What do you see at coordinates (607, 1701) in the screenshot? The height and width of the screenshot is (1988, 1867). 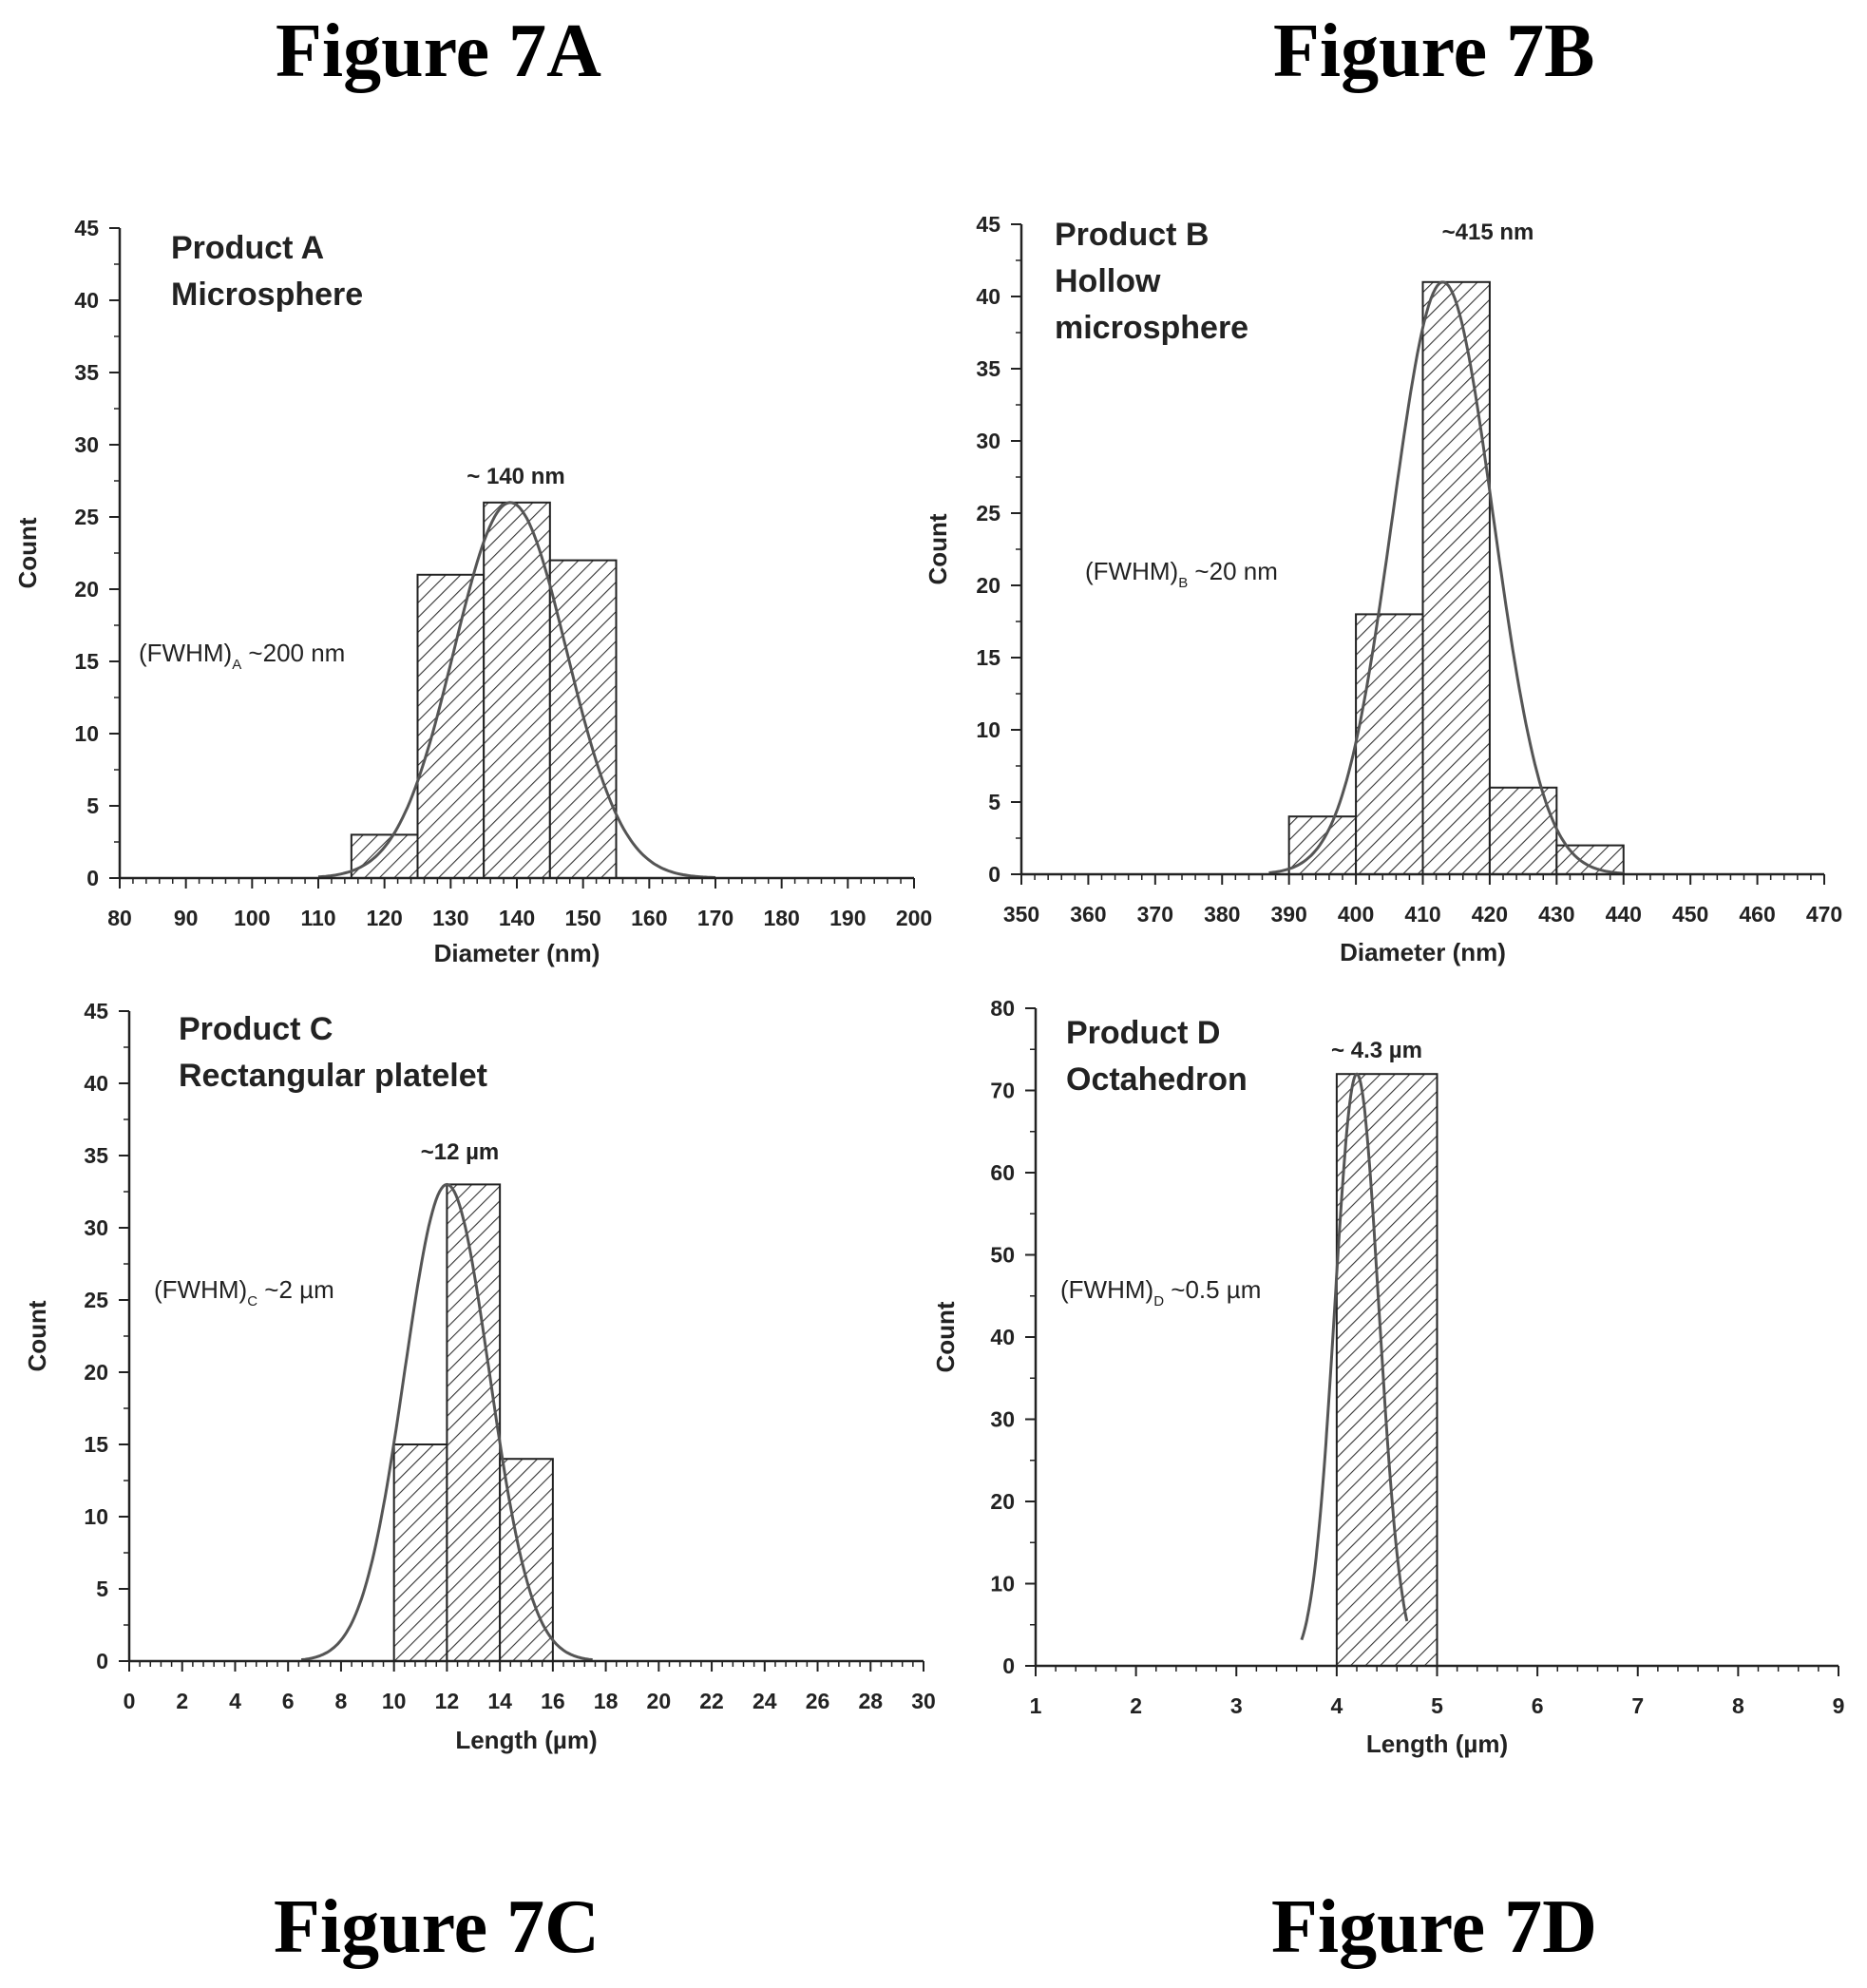 I see `x-tick-label: 18` at bounding box center [607, 1701].